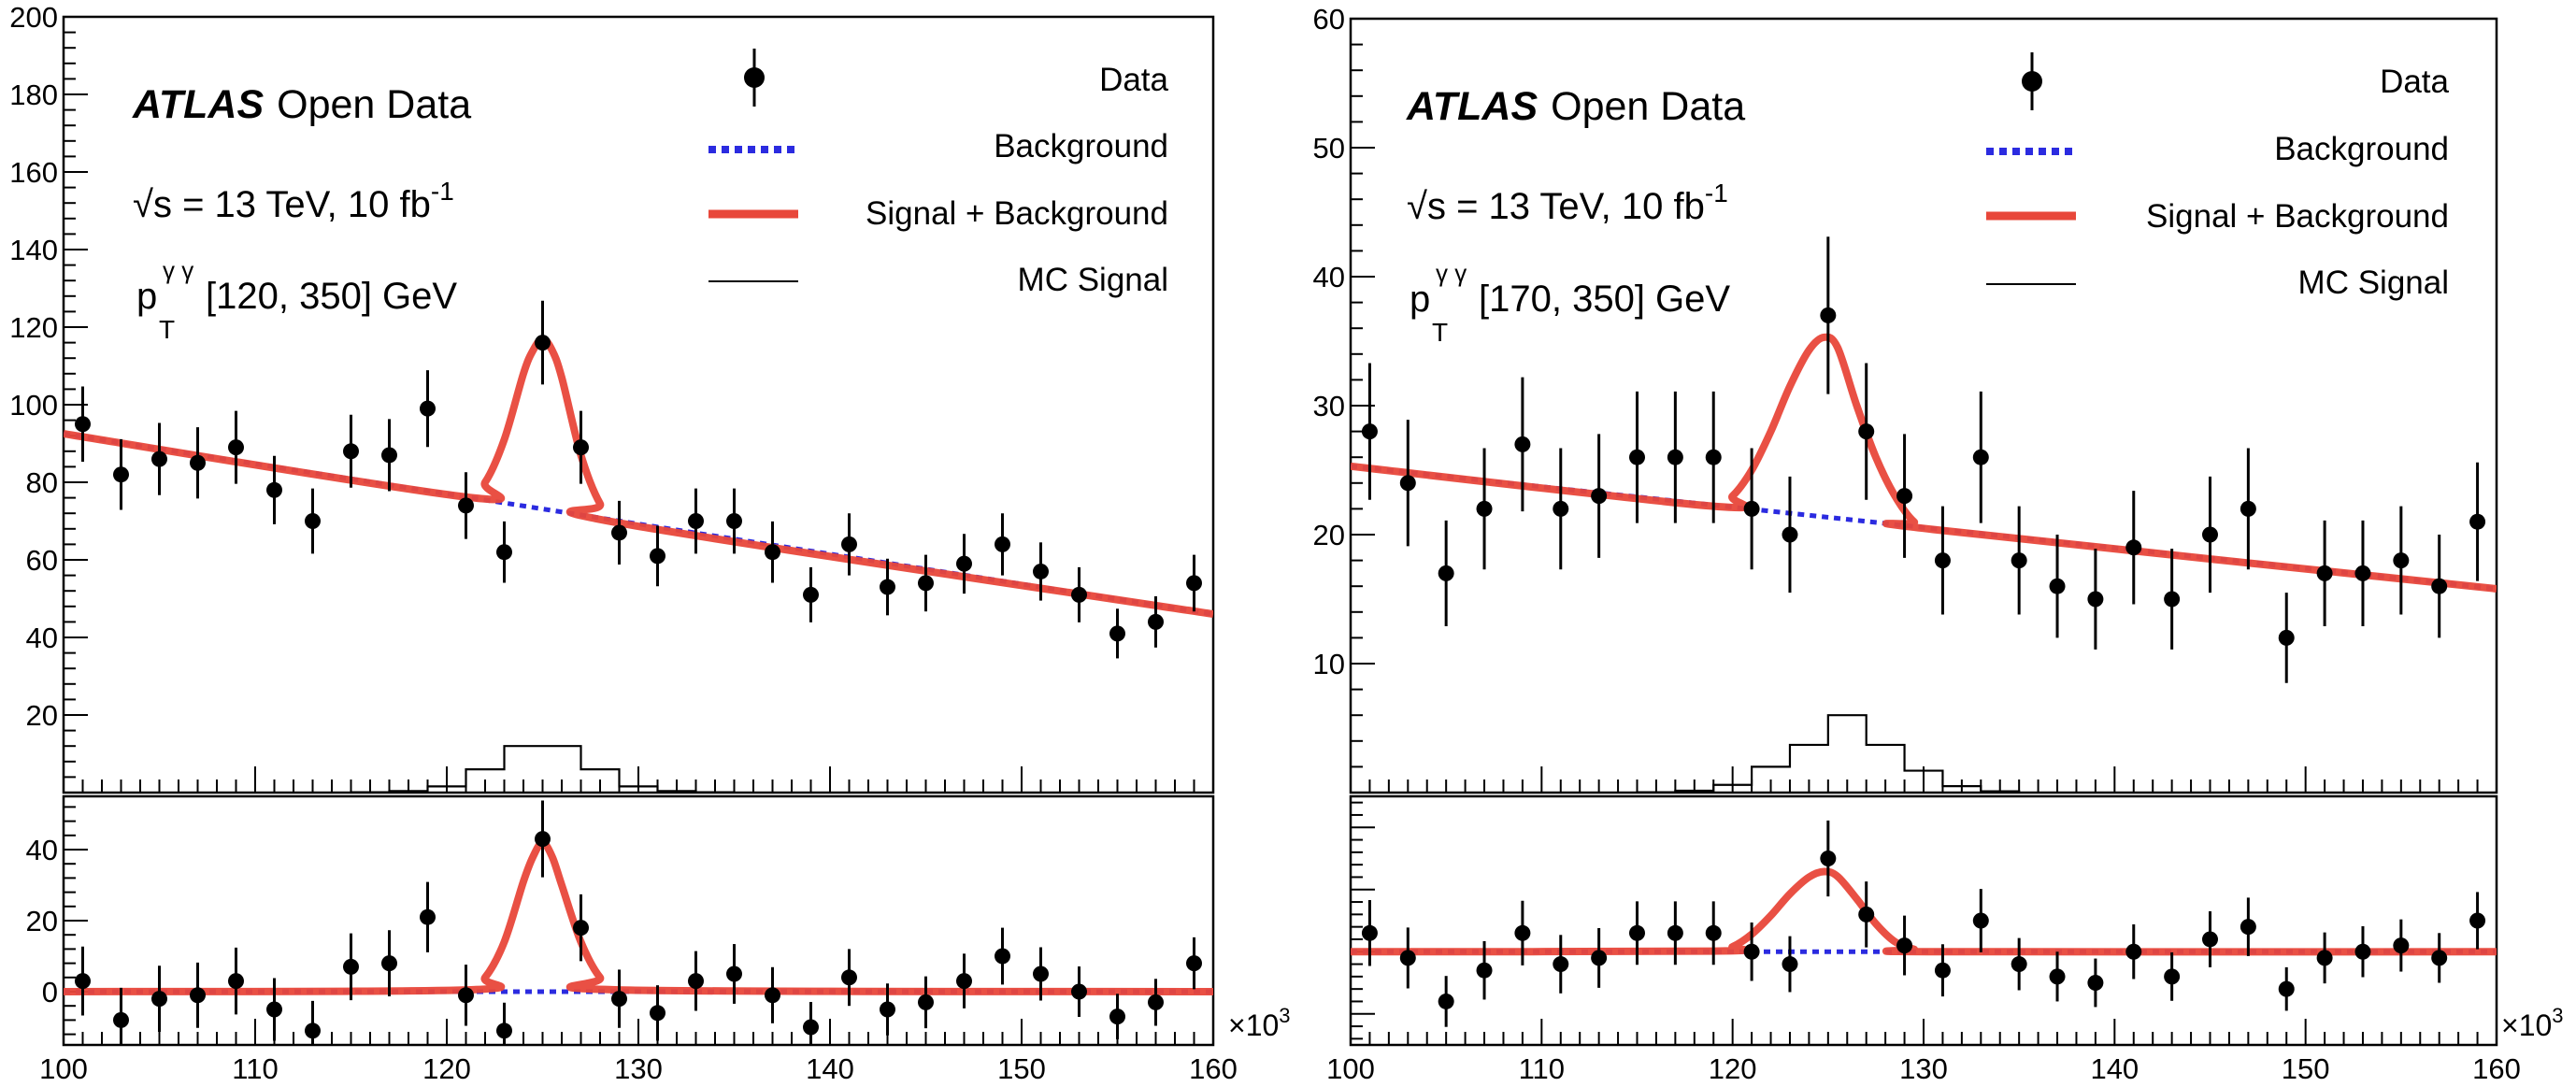 The width and height of the screenshot is (2576, 1087). I want to click on right-upper-y-tick-label: 10, so click(1329, 664).